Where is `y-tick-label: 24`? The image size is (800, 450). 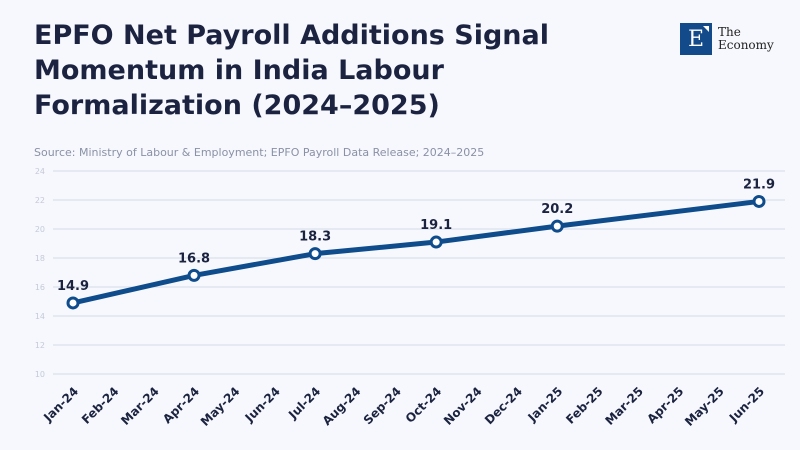 y-tick-label: 24 is located at coordinates (40, 171).